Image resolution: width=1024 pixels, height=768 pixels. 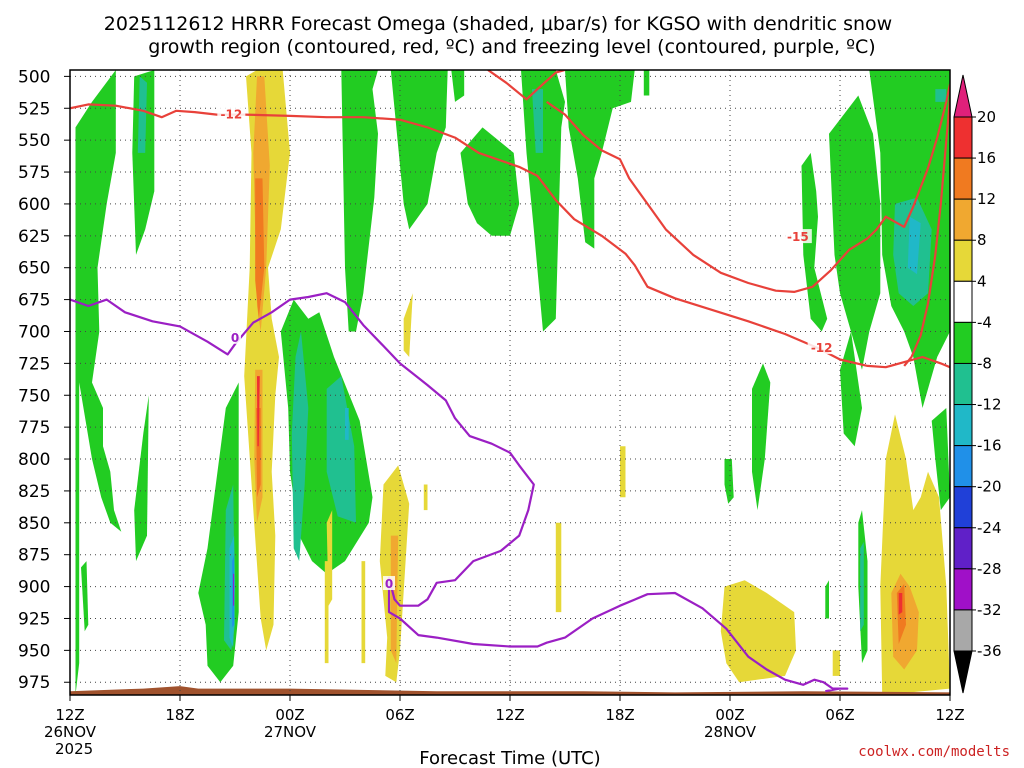 What do you see at coordinates (509, 715) in the screenshot?
I see `x-tick-label-4: 12Z` at bounding box center [509, 715].